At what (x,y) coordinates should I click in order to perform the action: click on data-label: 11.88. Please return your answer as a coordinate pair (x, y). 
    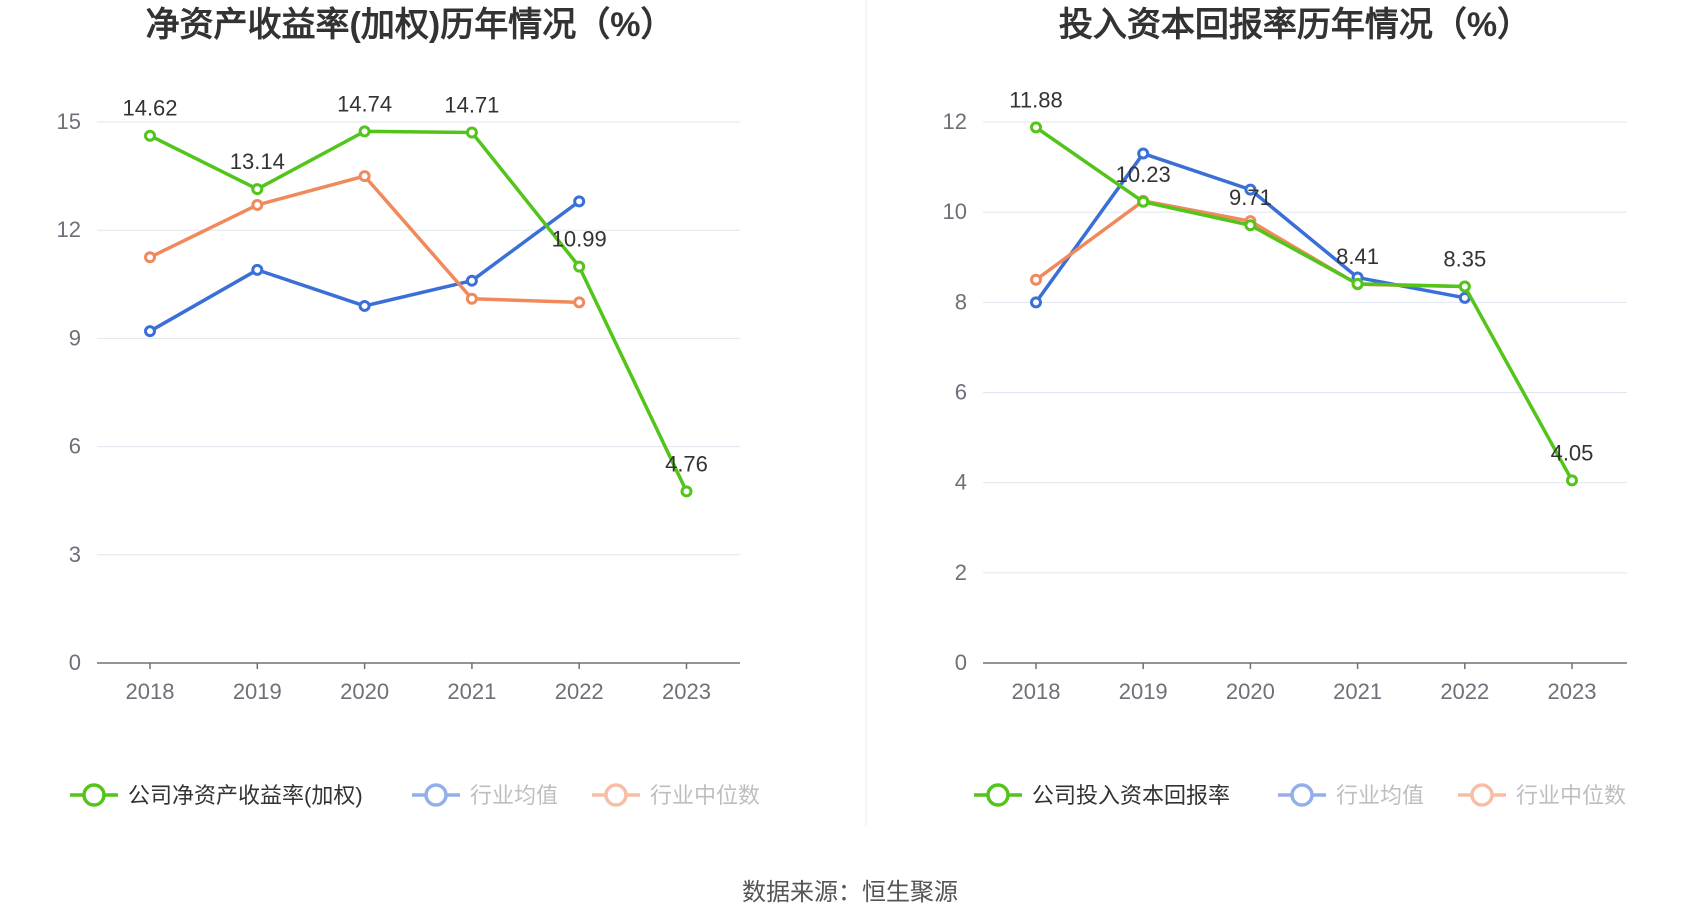
    Looking at the image, I should click on (1035, 99).